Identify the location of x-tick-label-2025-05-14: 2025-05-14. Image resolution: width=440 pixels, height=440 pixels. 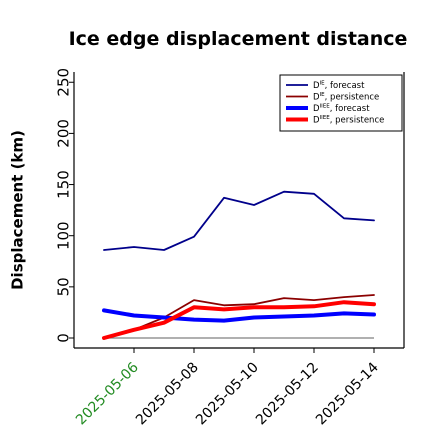
(347, 393).